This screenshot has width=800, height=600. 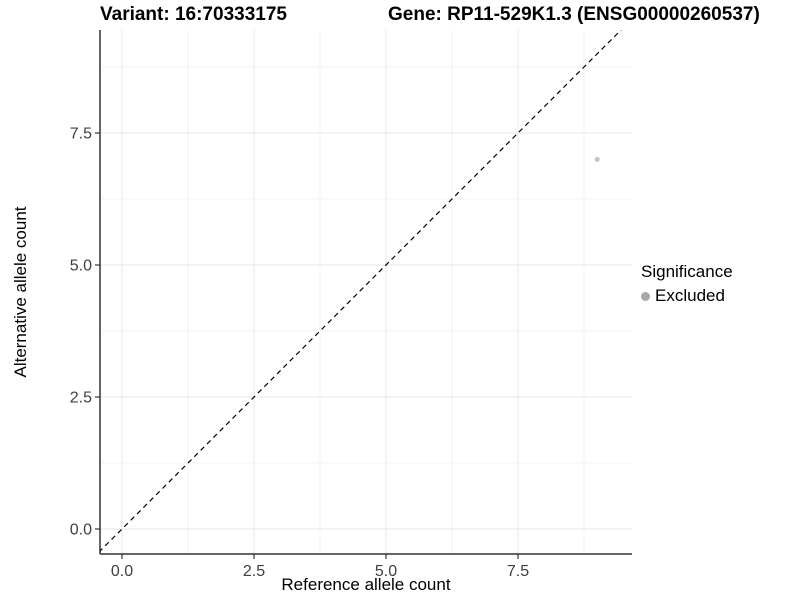 What do you see at coordinates (386, 571) in the screenshot?
I see `x-tick-label: 5.0` at bounding box center [386, 571].